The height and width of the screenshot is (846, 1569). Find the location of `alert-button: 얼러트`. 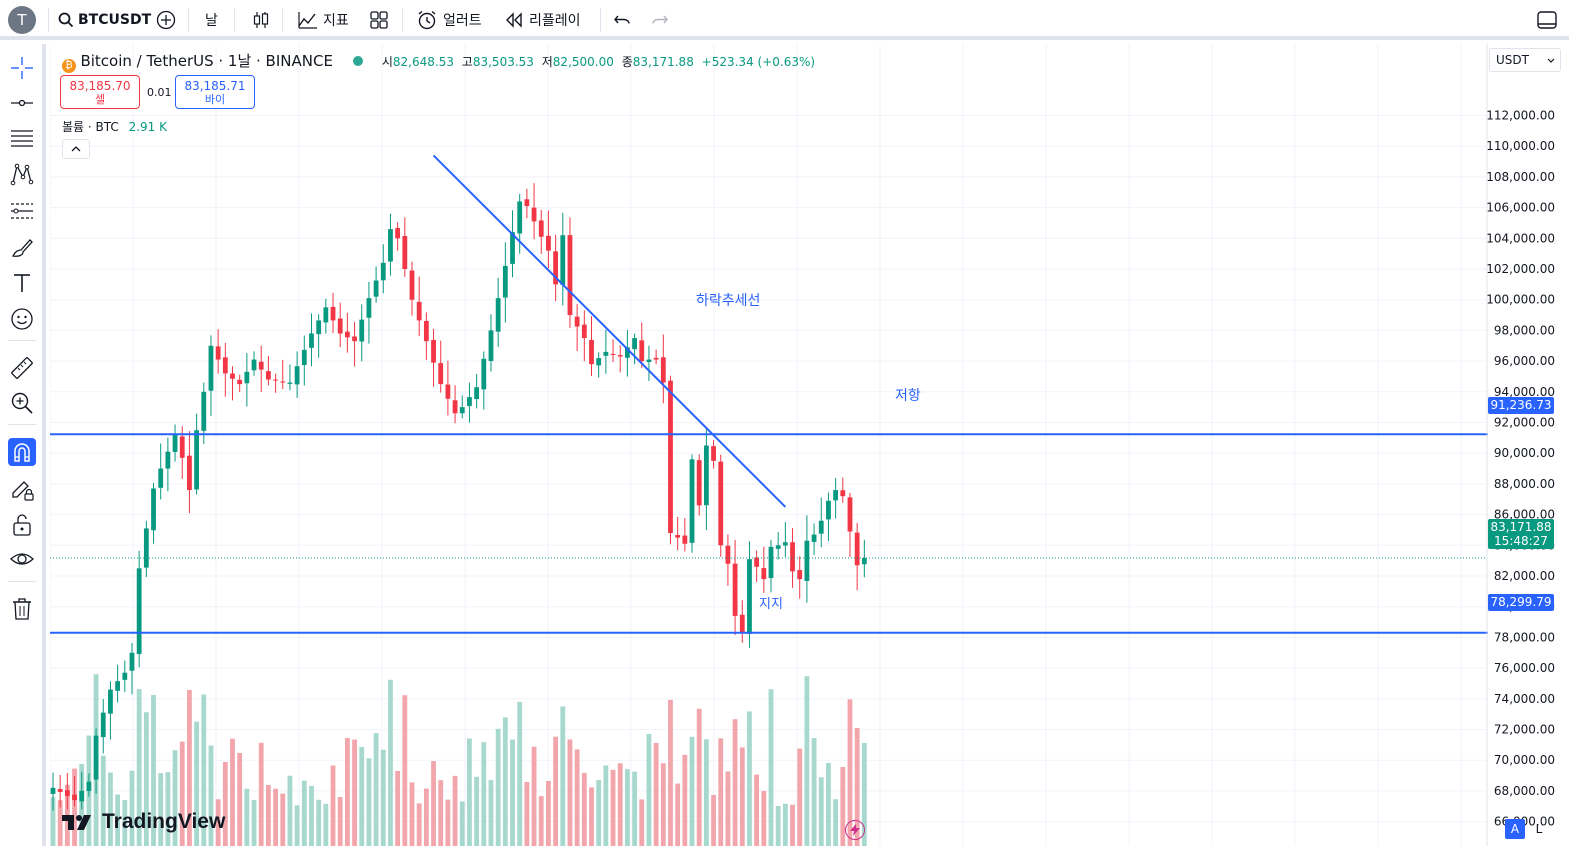

alert-button: 얼러트 is located at coordinates (449, 20).